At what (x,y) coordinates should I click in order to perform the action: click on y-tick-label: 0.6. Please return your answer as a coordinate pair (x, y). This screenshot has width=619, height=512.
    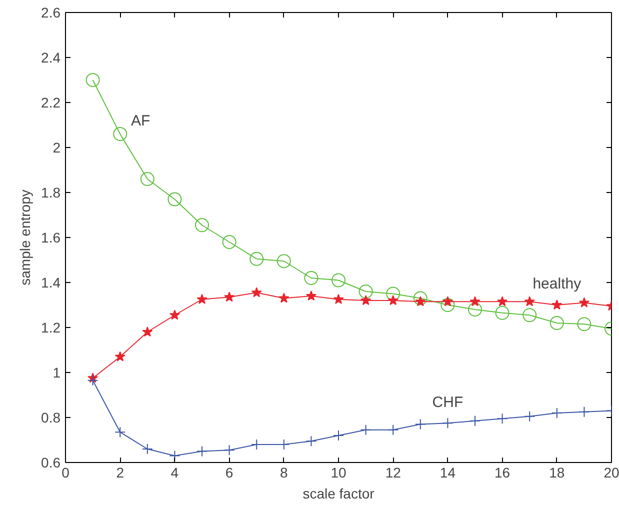
    Looking at the image, I should click on (51, 462).